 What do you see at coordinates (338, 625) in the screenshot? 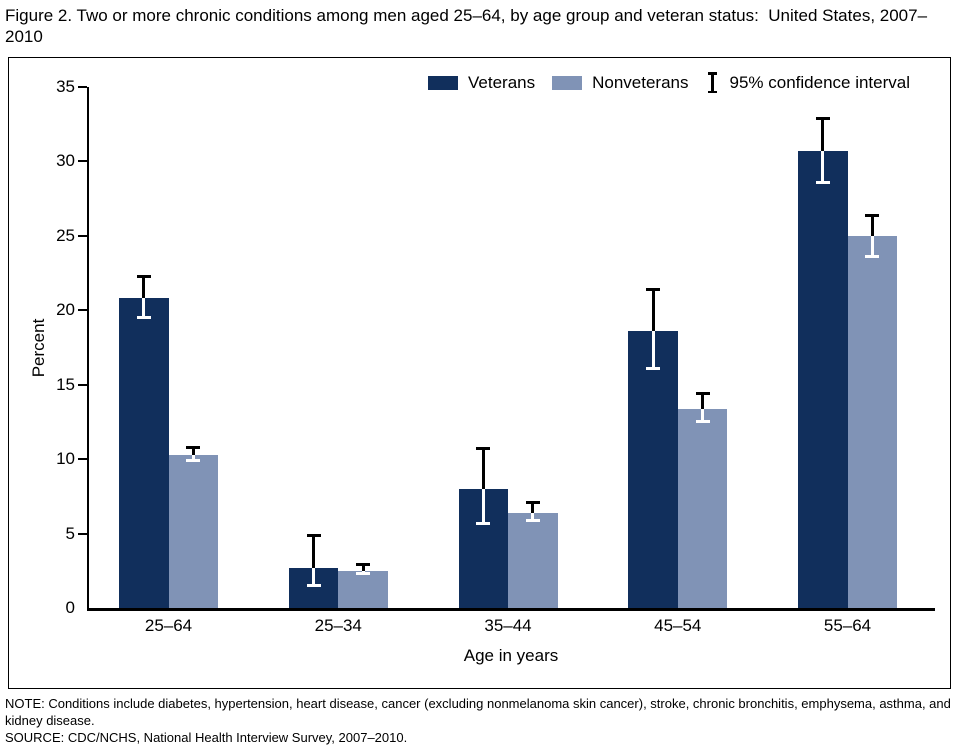
I see `x-tick-label: 25–34` at bounding box center [338, 625].